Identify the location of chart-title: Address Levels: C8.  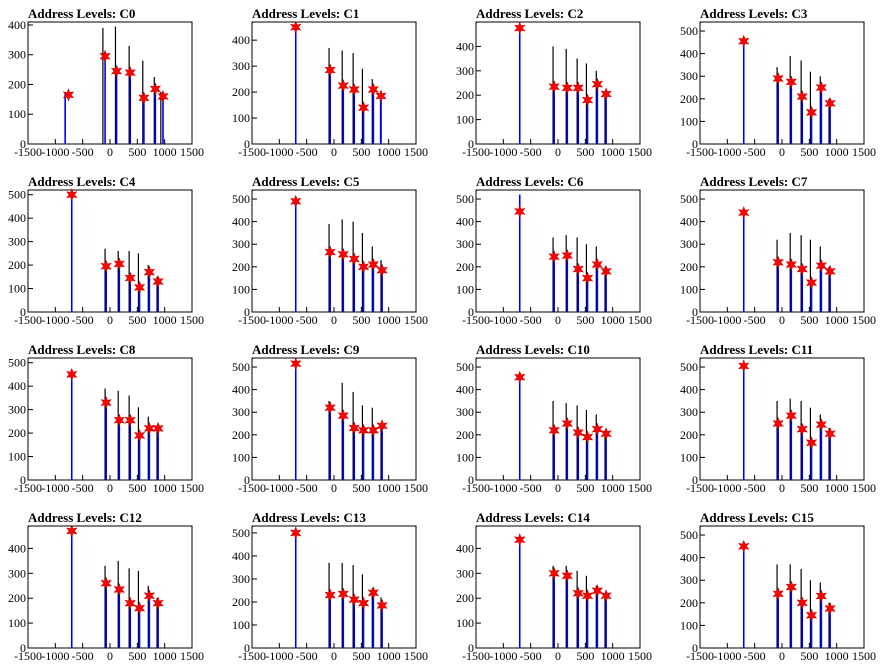
(82, 349).